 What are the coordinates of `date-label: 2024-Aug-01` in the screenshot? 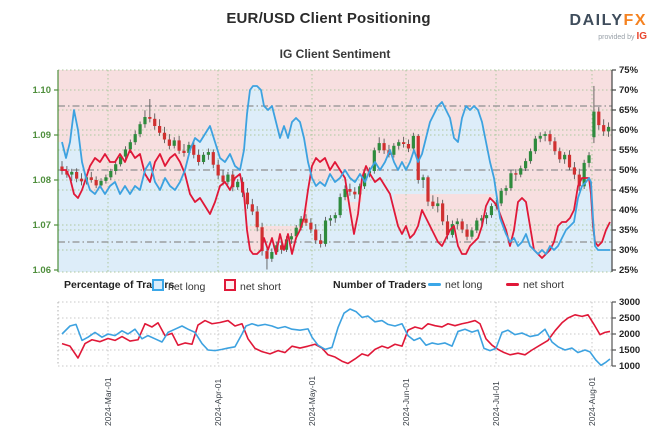 It's located at (592, 401).